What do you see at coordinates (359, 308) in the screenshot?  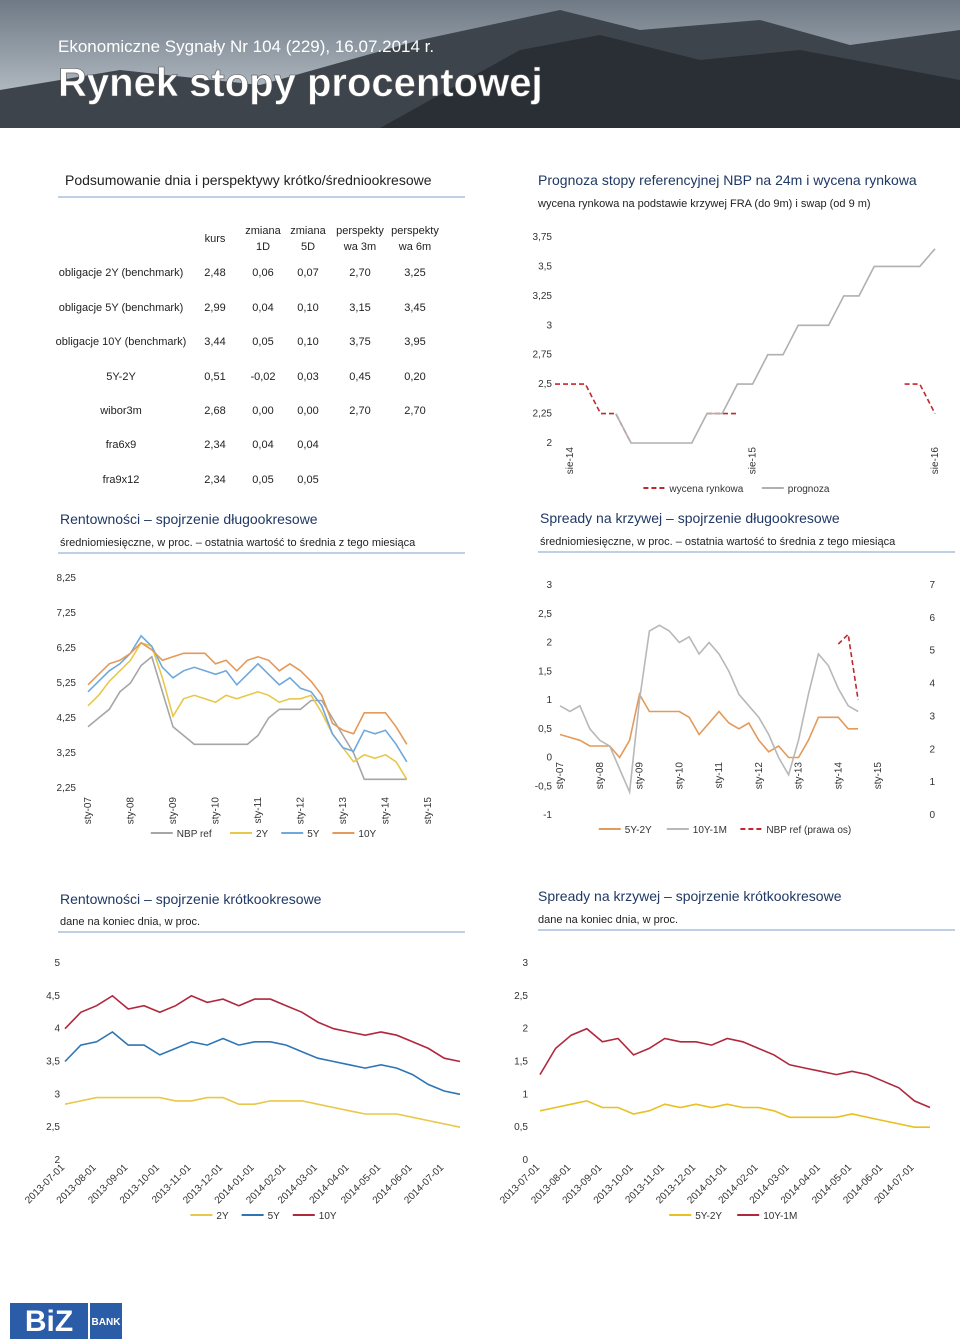 I see `cell: 3,15` at bounding box center [359, 308].